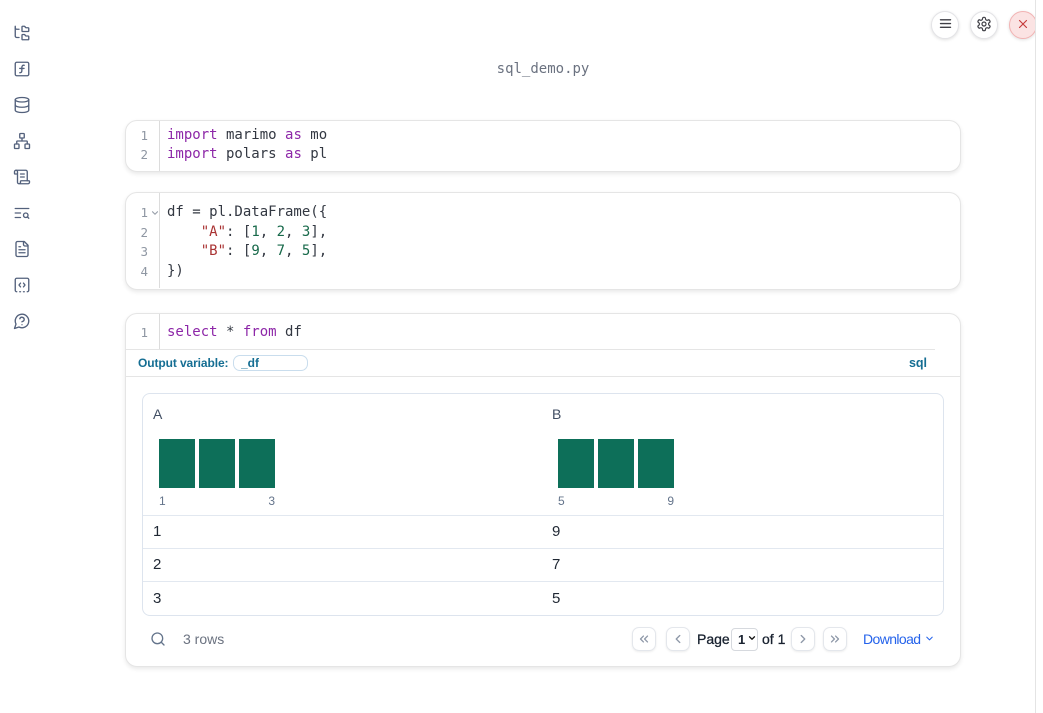 The width and height of the screenshot is (1043, 713). What do you see at coordinates (556, 532) in the screenshot?
I see `table-cell: 9` at bounding box center [556, 532].